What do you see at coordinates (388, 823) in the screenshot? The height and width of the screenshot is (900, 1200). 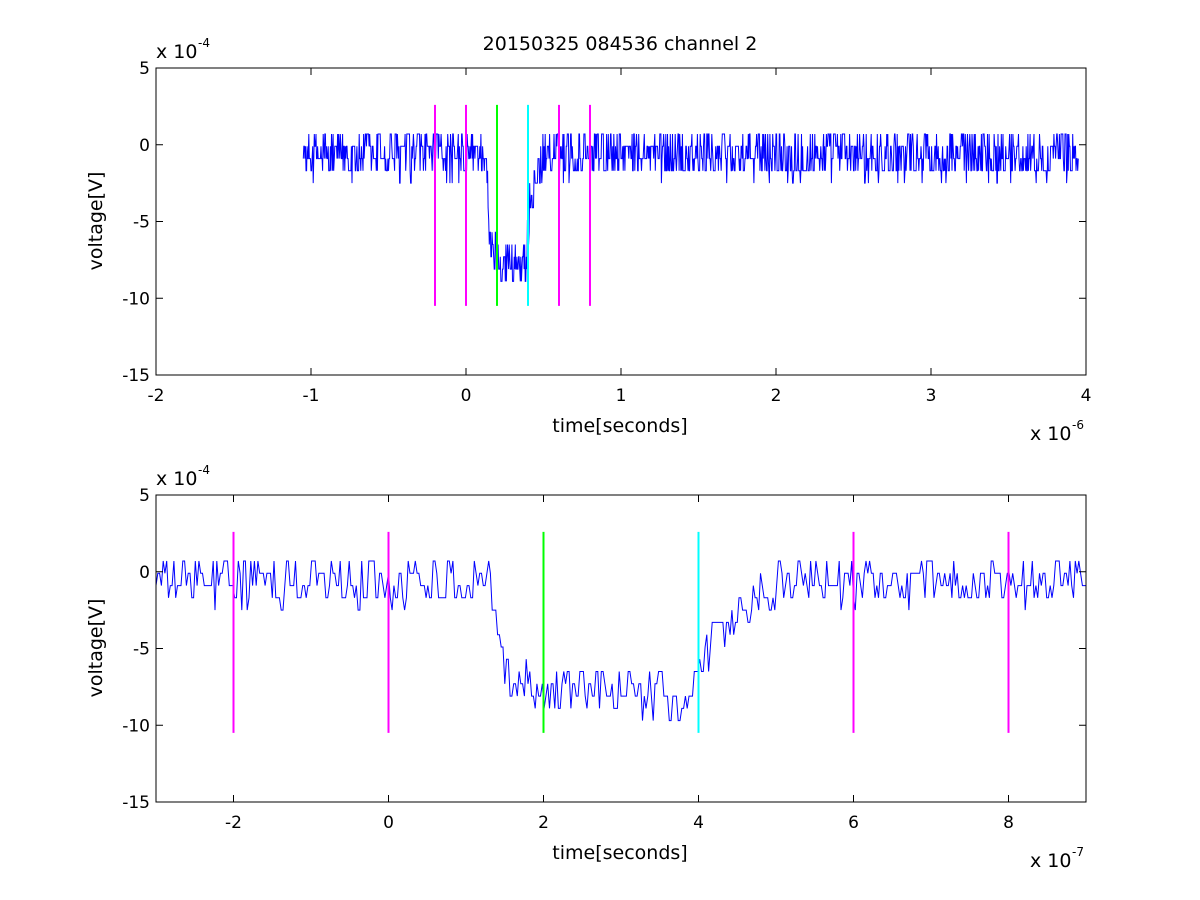 I see `bottom-xtick-label: 0` at bounding box center [388, 823].